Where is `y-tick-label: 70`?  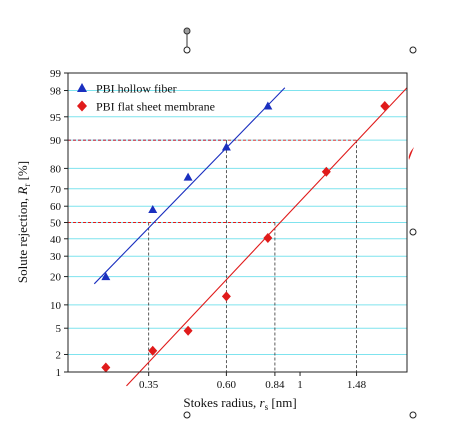 y-tick-label: 70 is located at coordinates (56, 190).